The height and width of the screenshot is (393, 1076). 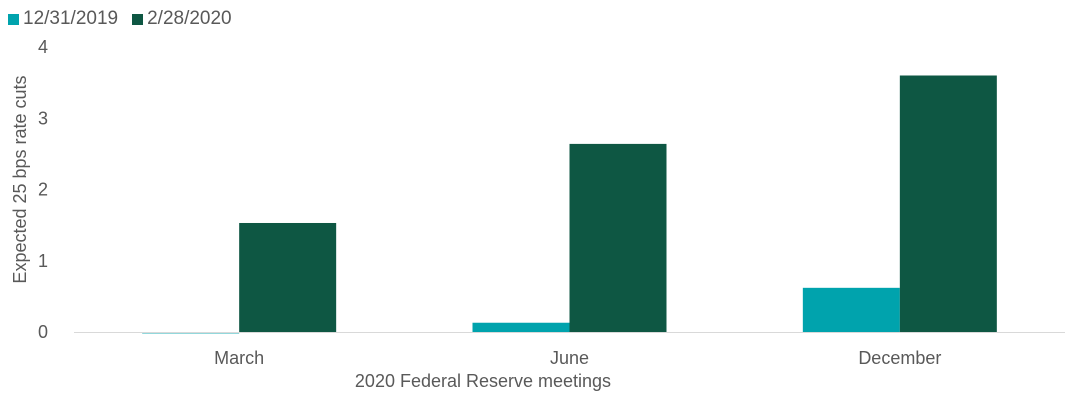 What do you see at coordinates (43, 332) in the screenshot?
I see `y-tick-label: 0` at bounding box center [43, 332].